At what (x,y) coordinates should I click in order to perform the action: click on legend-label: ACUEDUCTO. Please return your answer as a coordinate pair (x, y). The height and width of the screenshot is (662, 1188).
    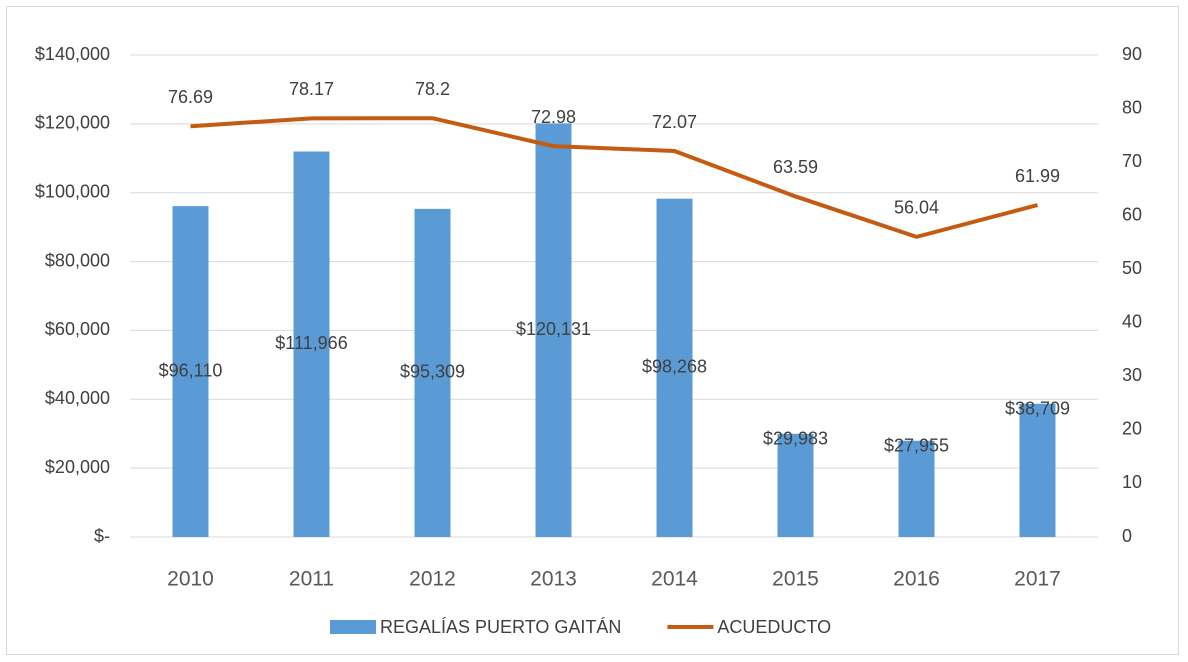
    Looking at the image, I should click on (774, 627).